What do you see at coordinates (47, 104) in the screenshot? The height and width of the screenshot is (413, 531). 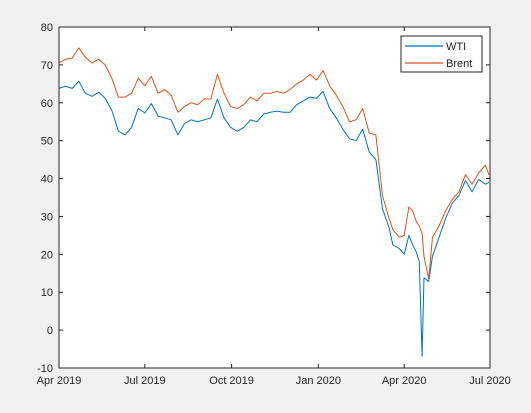 I see `y-tick-label: 60` at bounding box center [47, 104].